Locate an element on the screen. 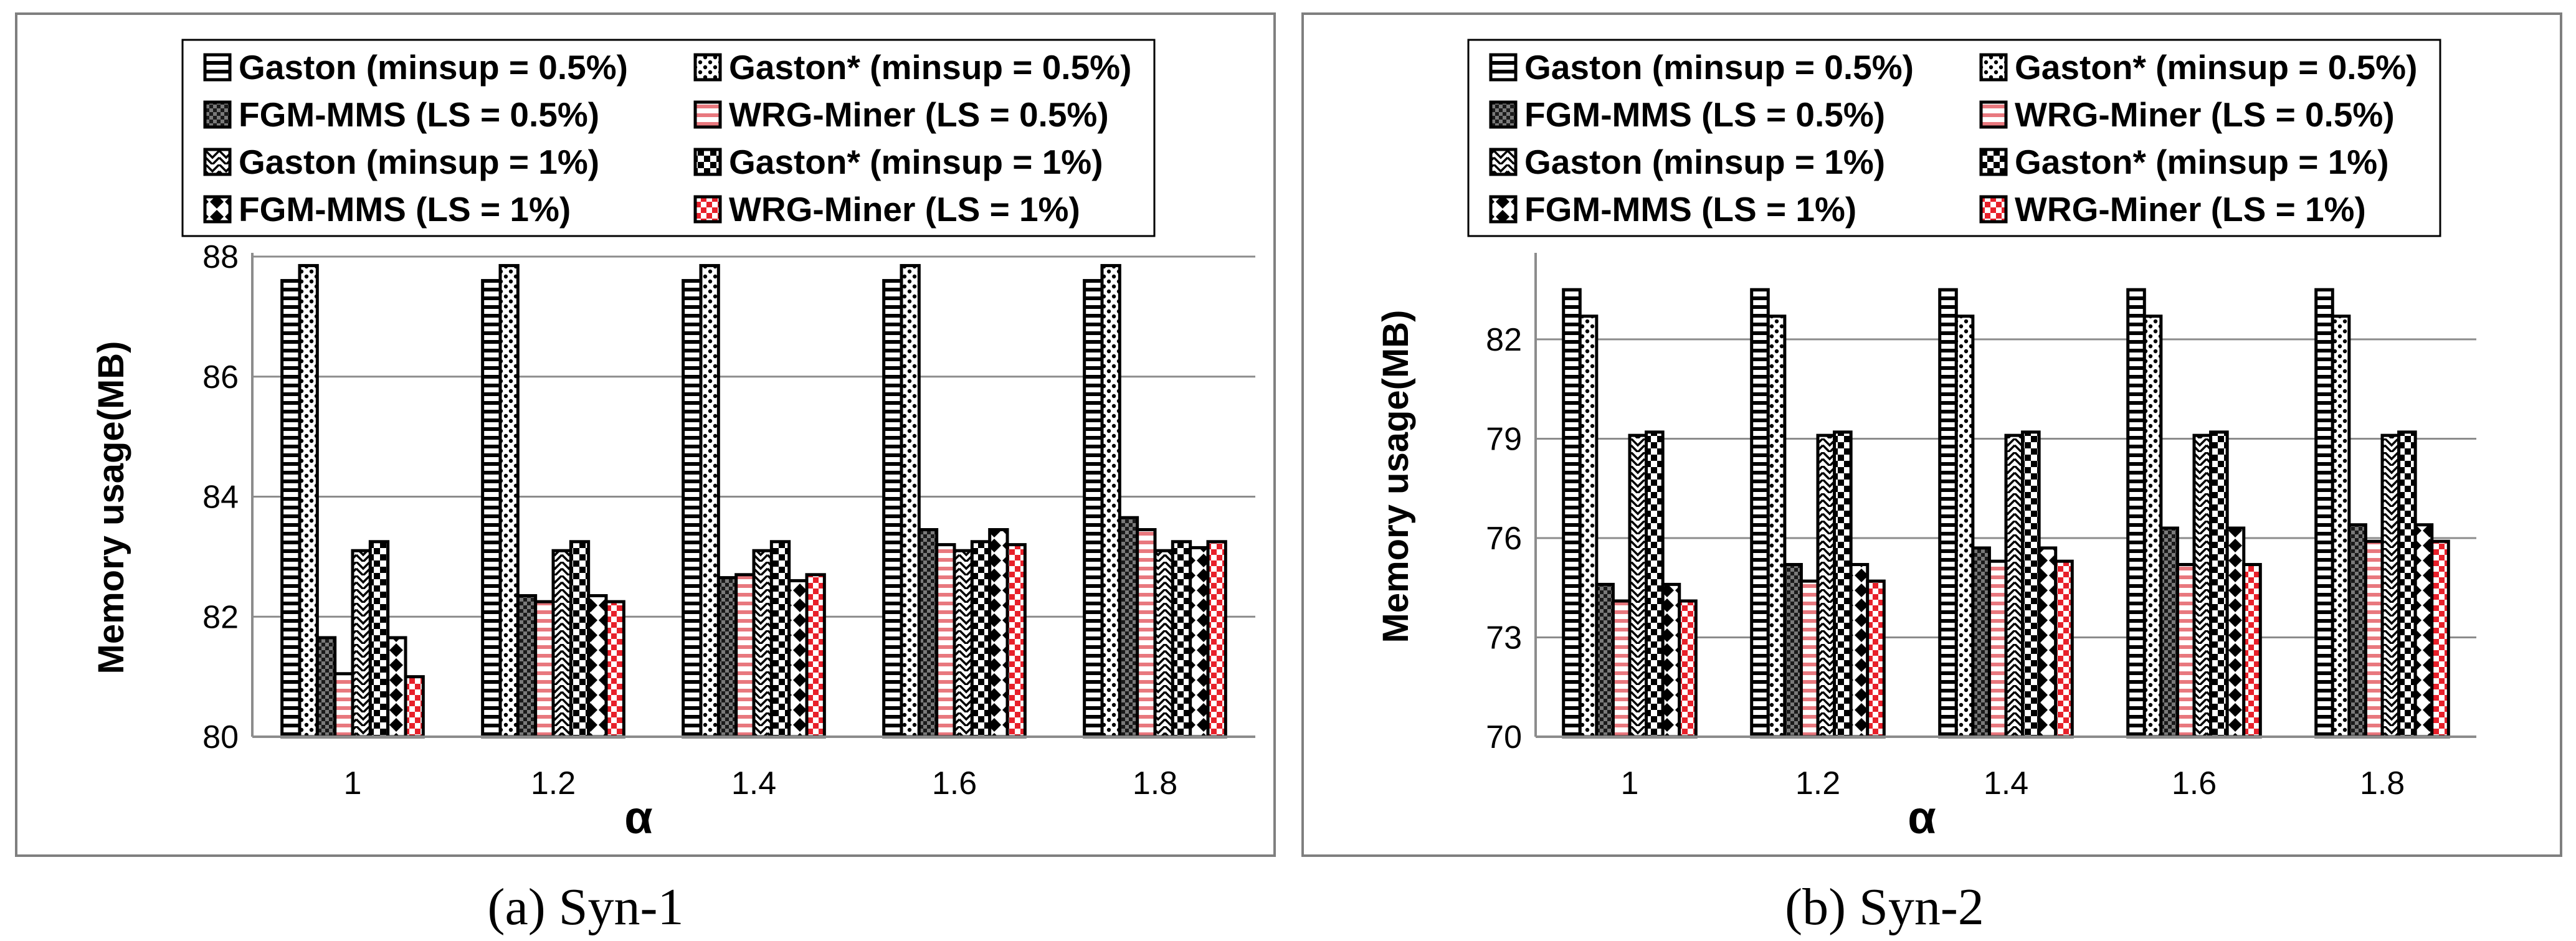 The height and width of the screenshot is (941, 2576). x-tick-label: 1.6 is located at coordinates (955, 783).